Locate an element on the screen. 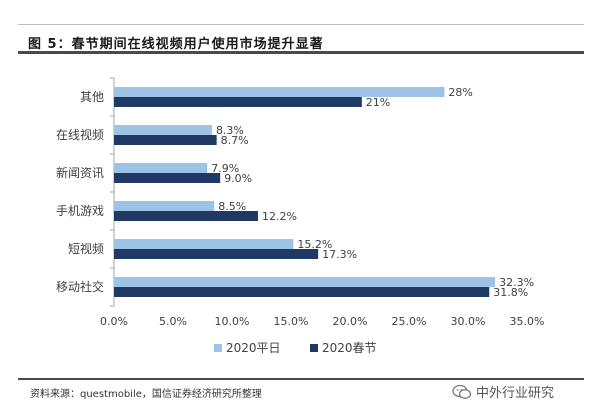  category-label: 在线视频 is located at coordinates (80, 134).